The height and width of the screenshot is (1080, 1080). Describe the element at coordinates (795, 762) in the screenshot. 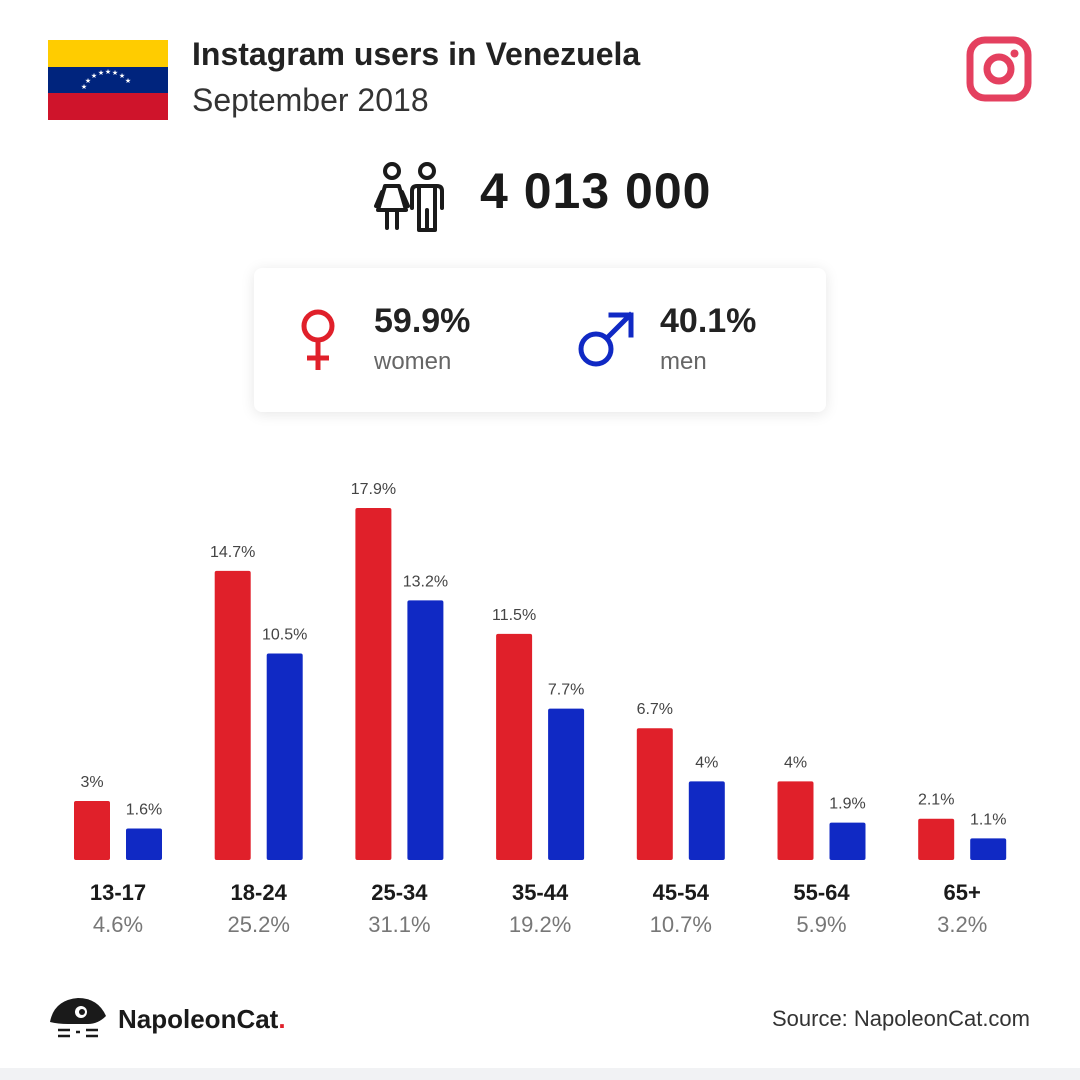

I see `bar-label-women-55-64: 4%` at that location.